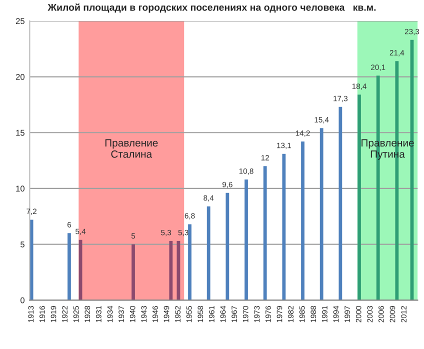 The width and height of the screenshot is (424, 349). I want to click on band-label: Правление Путина, so click(388, 149).